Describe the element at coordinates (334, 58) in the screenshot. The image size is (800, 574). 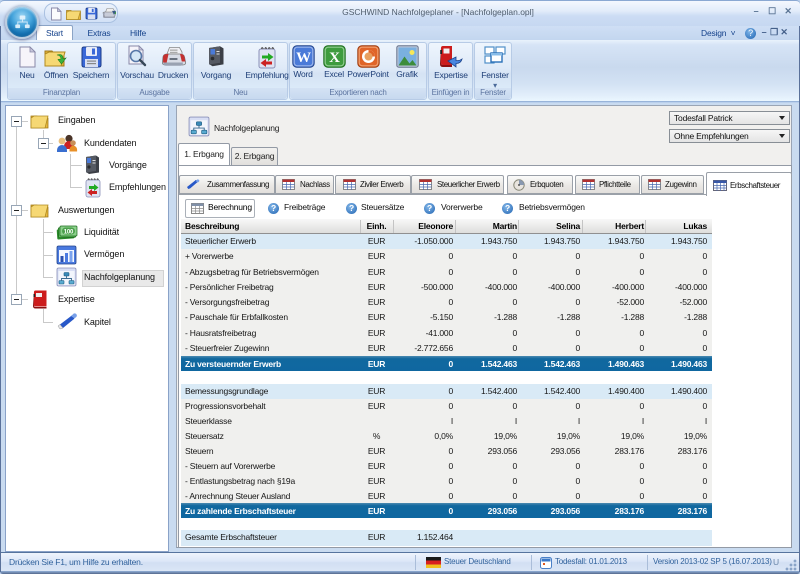
I see `svg-text: X` at that location.